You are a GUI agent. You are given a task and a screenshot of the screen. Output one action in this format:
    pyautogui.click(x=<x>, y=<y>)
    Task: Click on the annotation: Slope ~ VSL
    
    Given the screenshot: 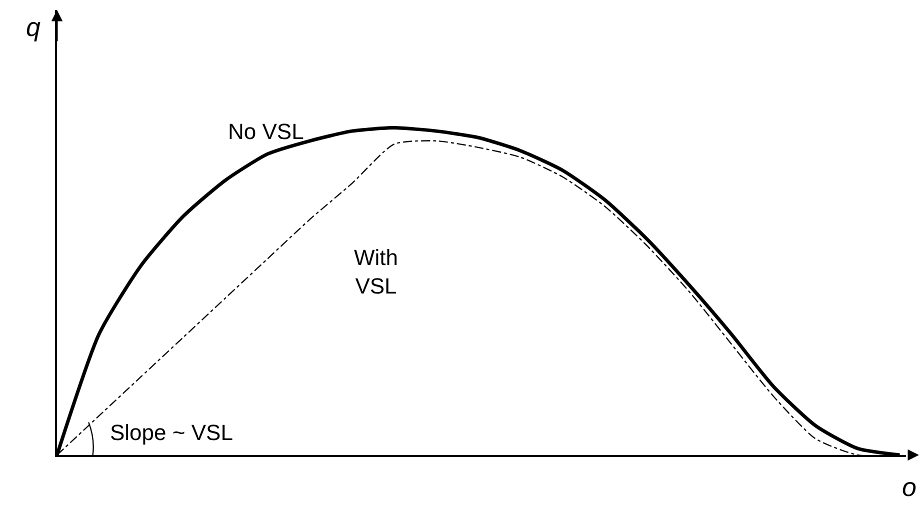 What is the action you would take?
    pyautogui.click(x=171, y=432)
    